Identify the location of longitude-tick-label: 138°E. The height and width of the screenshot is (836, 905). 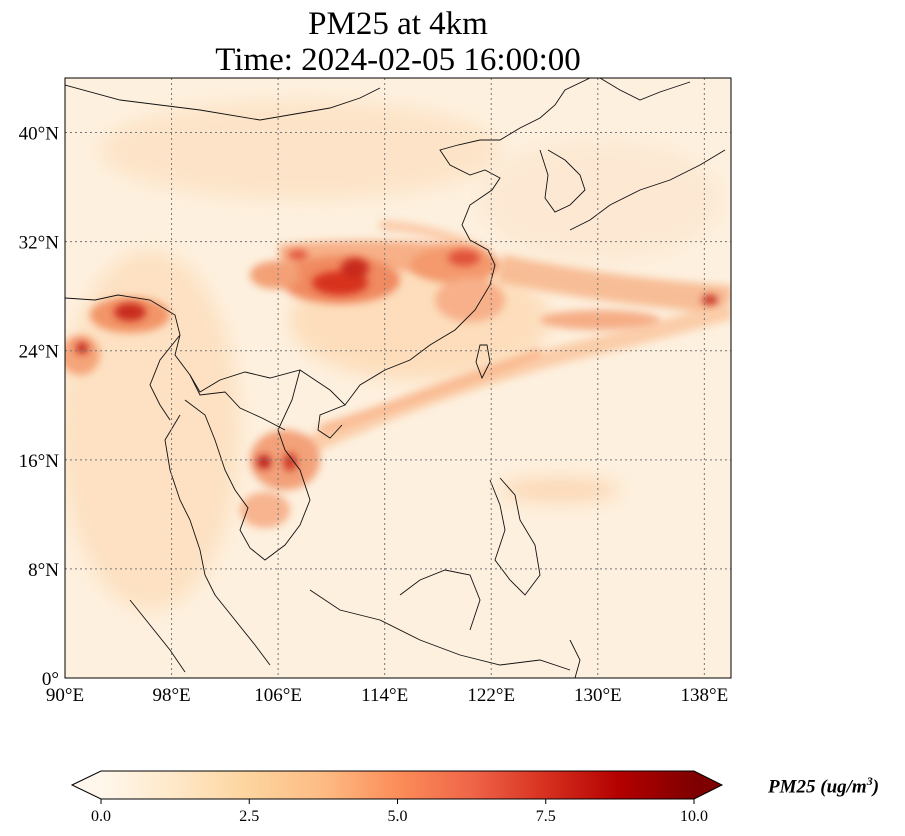
(705, 695).